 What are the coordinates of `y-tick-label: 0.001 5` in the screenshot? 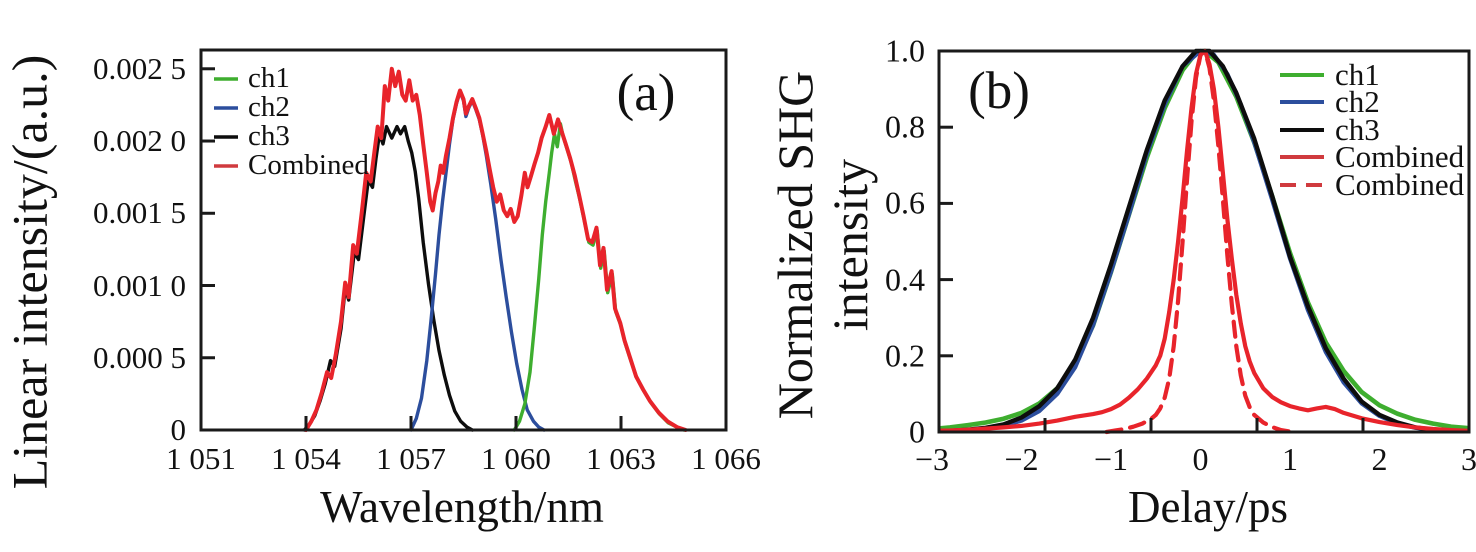 It's located at (139, 213).